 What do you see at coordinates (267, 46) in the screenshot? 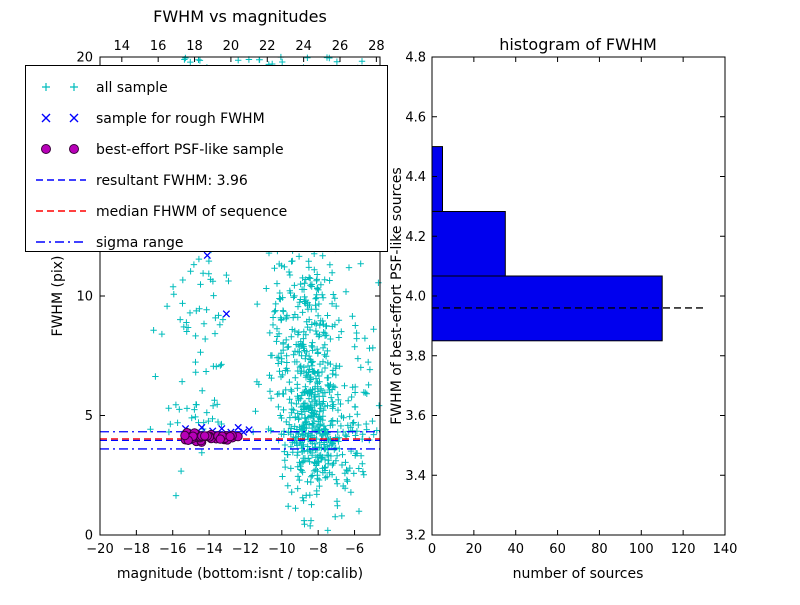
I see `tick-label: 22` at bounding box center [267, 46].